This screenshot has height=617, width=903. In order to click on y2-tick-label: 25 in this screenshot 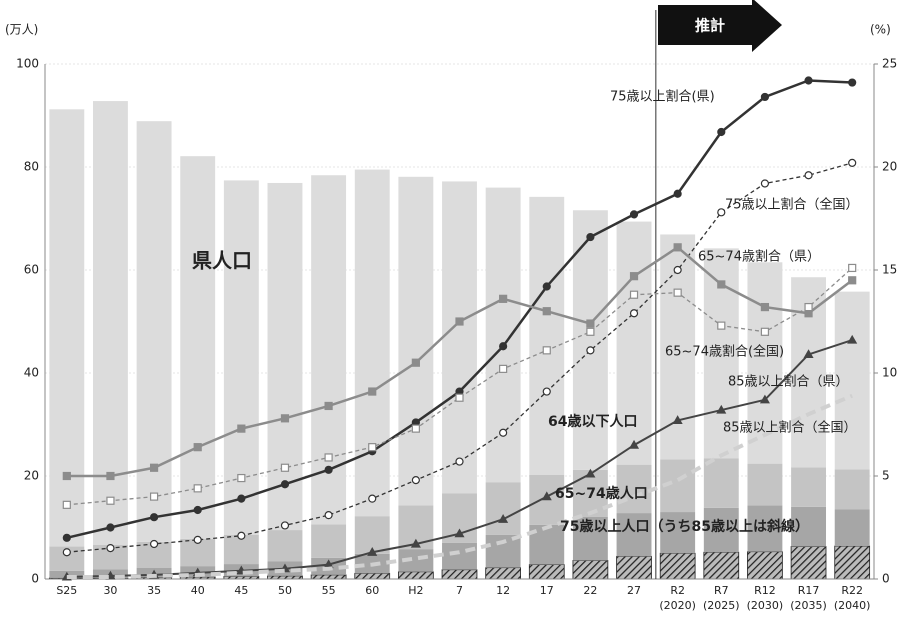, I will do `click(889, 64)`.